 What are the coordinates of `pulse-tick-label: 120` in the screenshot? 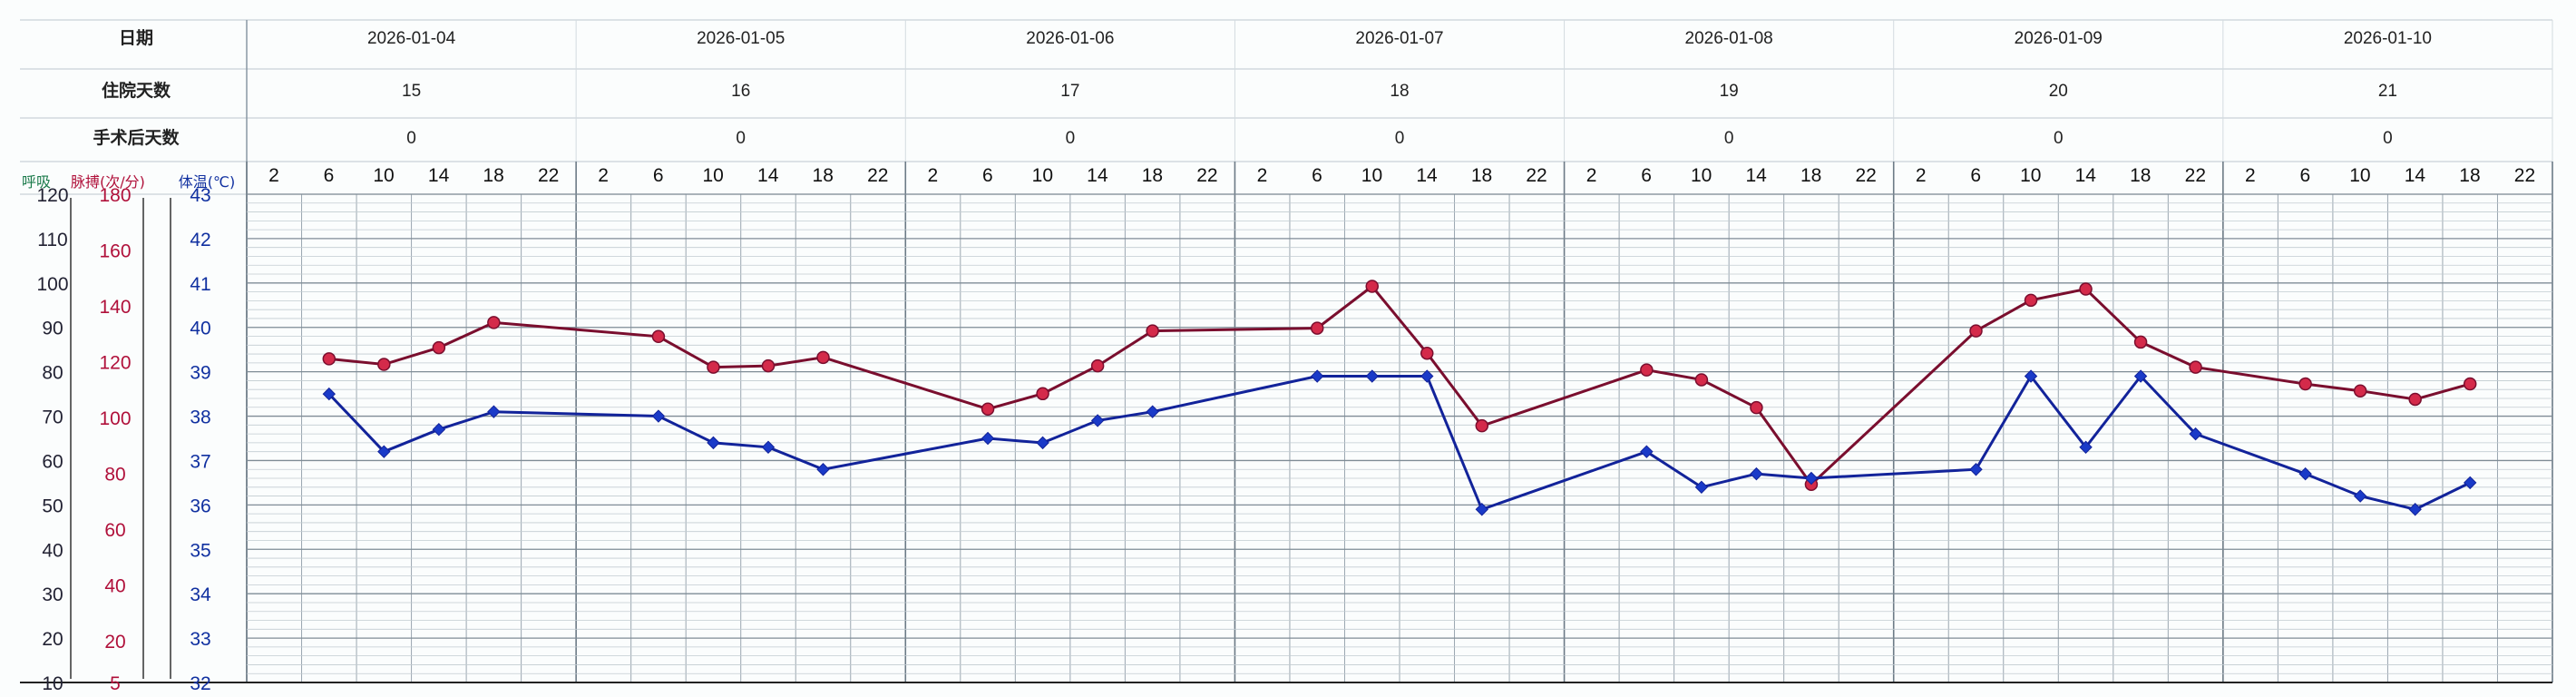 It's located at (115, 362).